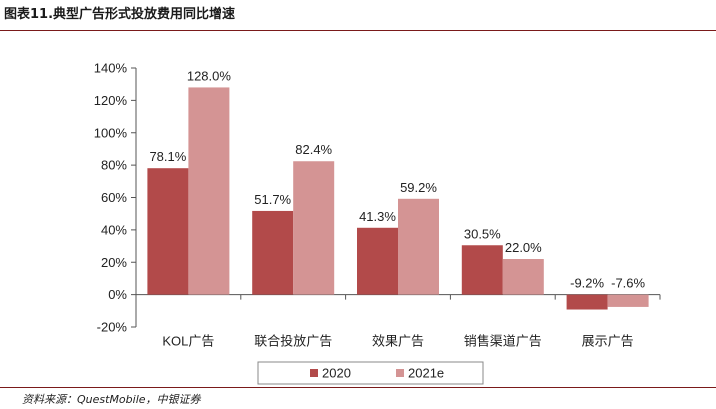 This screenshot has height=409, width=716. What do you see at coordinates (358, 30) in the screenshot?
I see `title-divider` at bounding box center [358, 30].